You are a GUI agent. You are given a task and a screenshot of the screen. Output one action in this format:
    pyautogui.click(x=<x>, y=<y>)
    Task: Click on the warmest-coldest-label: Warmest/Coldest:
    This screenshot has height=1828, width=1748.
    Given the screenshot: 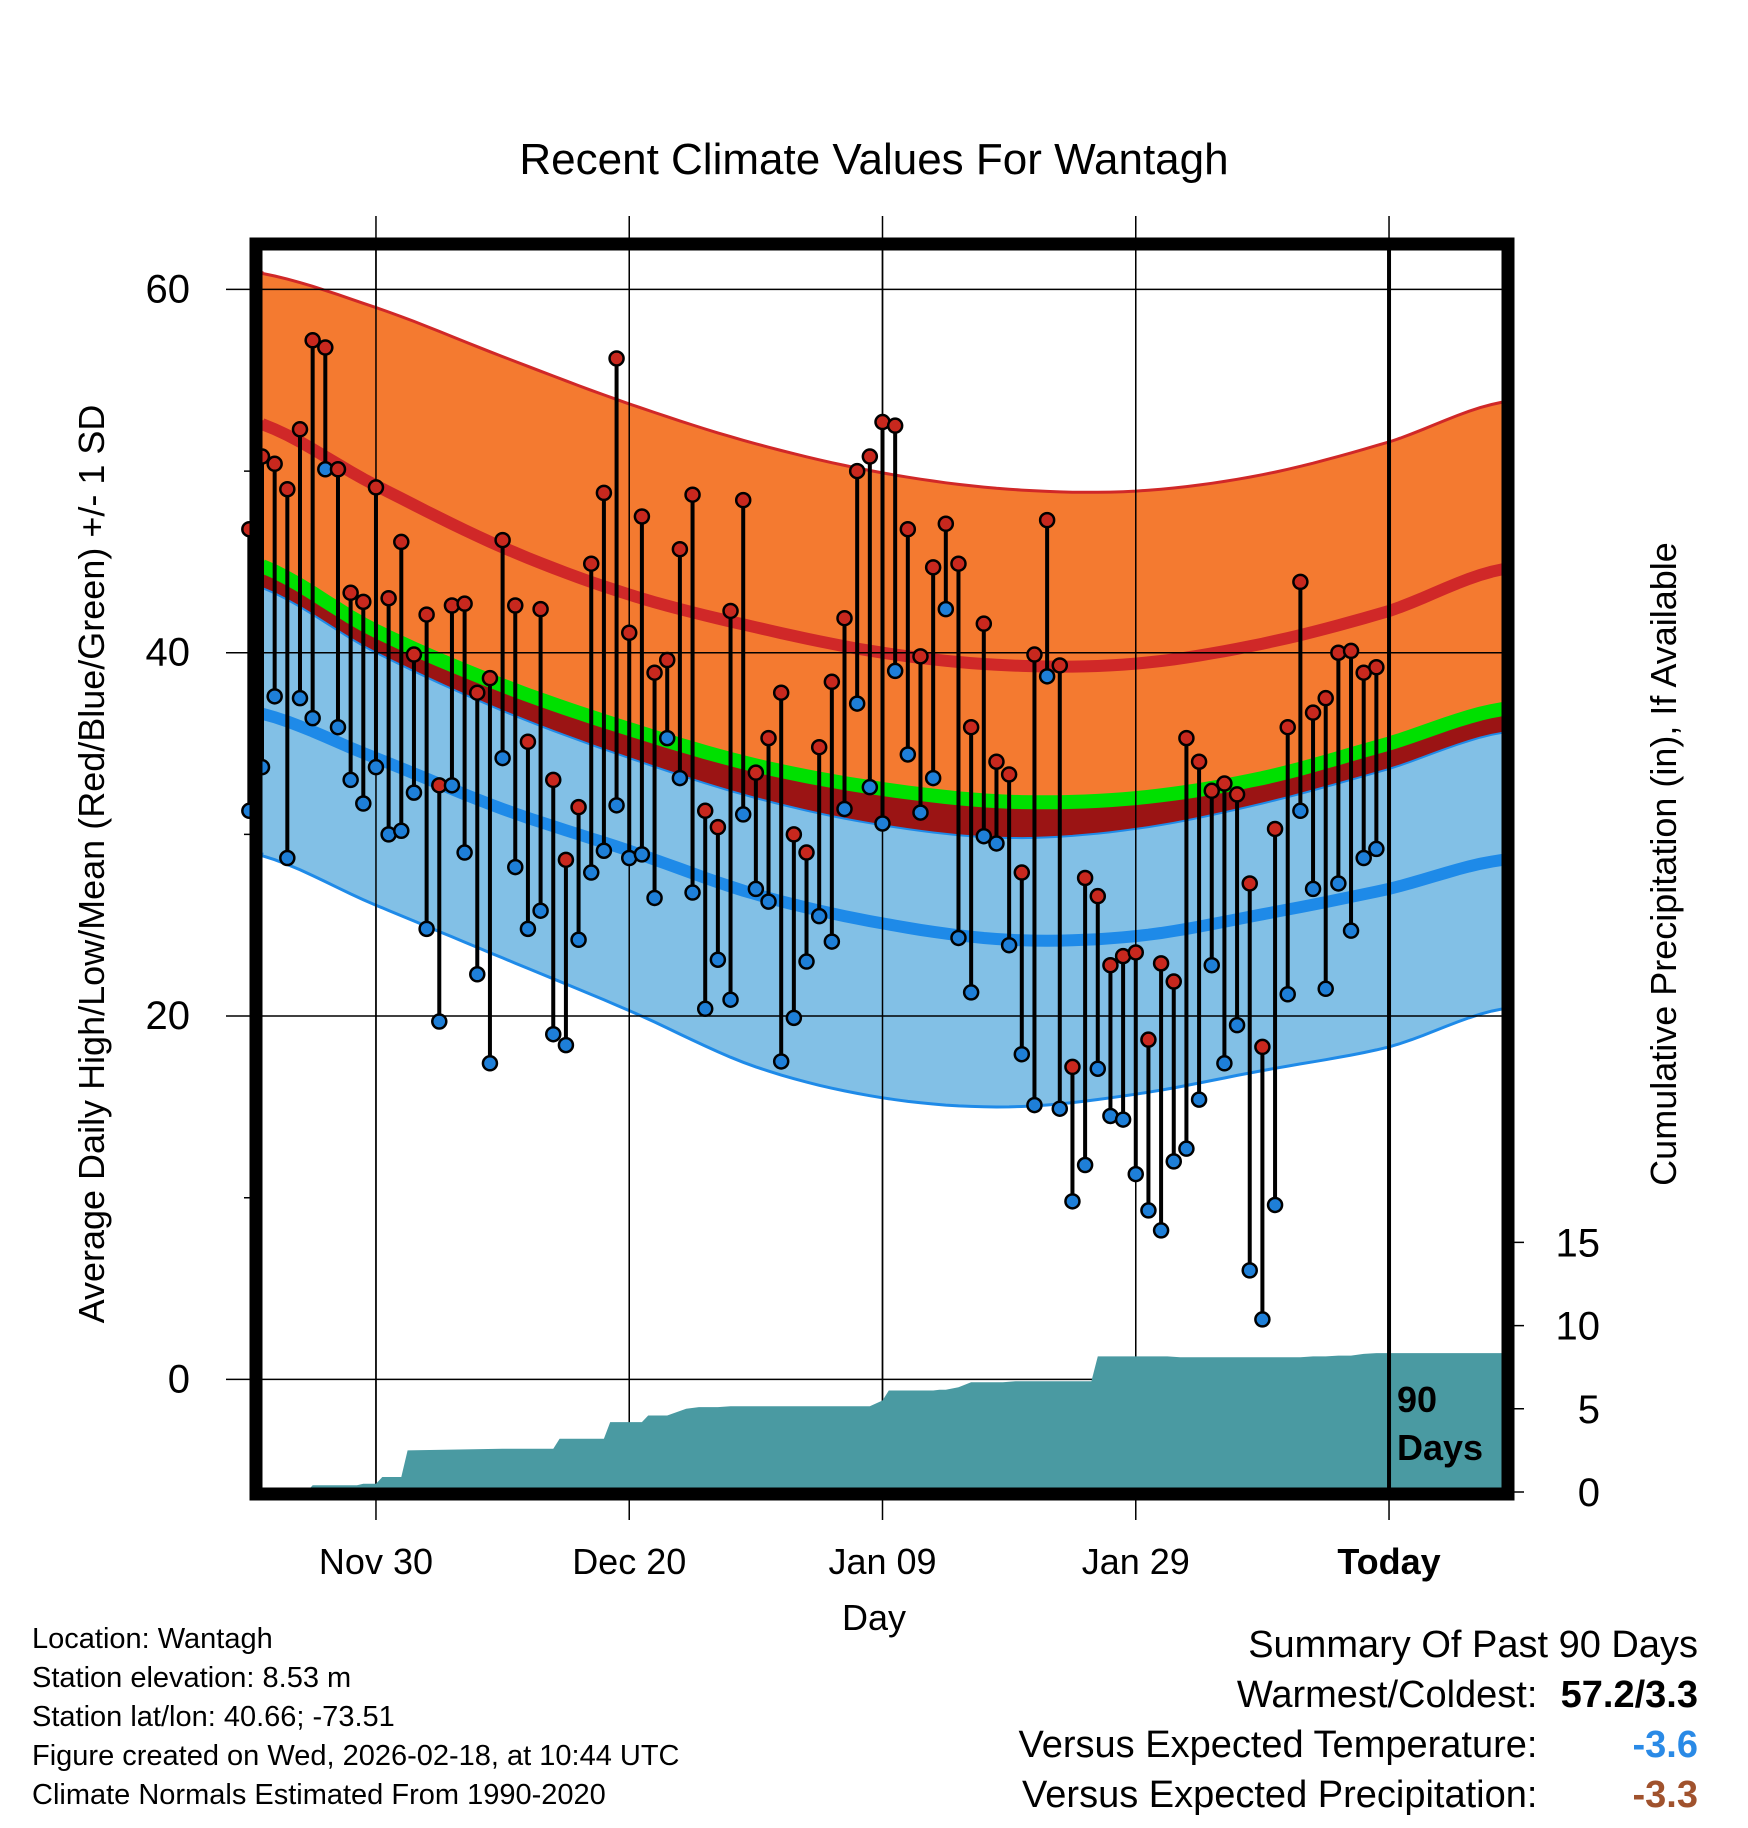 What is the action you would take?
    pyautogui.click(x=1387, y=1695)
    